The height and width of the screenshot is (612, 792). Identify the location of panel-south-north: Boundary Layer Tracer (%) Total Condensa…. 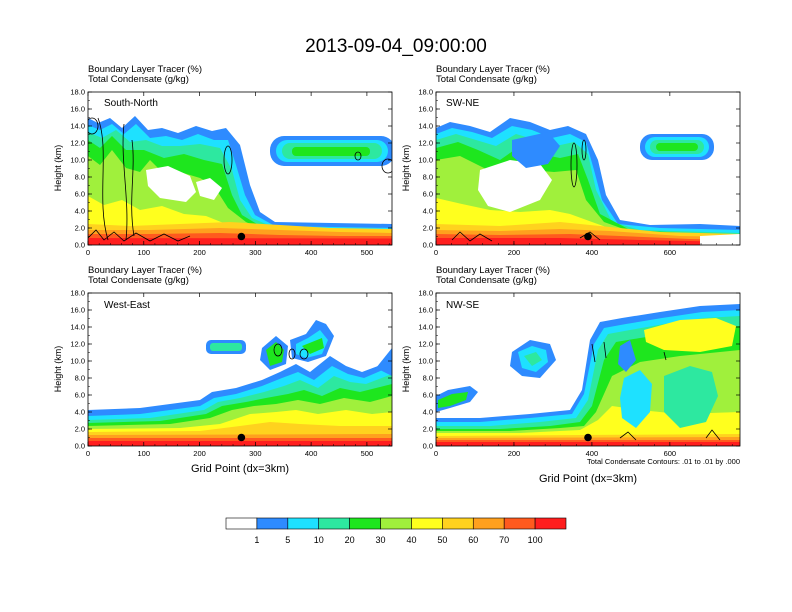
(223, 160).